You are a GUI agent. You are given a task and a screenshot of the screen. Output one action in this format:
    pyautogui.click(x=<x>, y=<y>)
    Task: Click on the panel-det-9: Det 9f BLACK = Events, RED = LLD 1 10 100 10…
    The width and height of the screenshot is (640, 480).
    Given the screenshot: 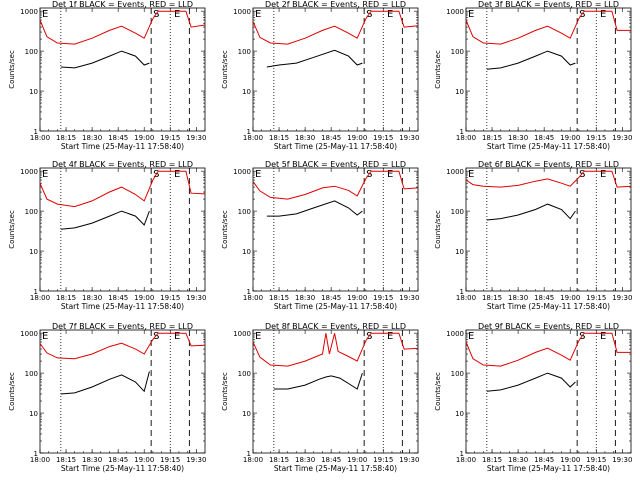 What is the action you would take?
    pyautogui.click(x=533, y=397)
    